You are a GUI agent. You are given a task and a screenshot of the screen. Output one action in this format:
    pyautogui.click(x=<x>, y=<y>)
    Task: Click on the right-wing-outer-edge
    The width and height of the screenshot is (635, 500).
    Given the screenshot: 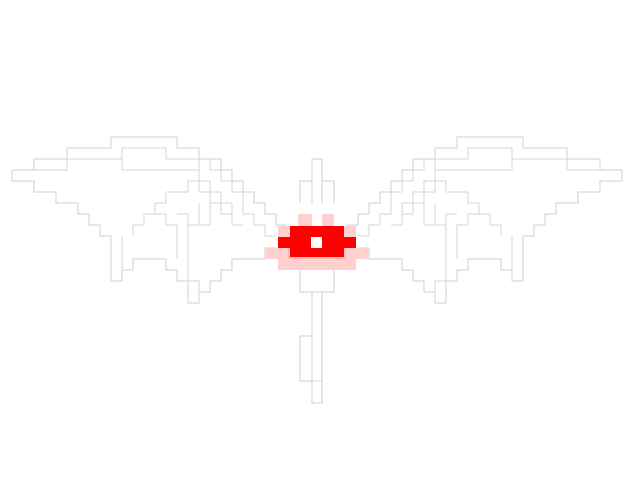 What is the action you would take?
    pyautogui.click(x=490, y=237)
    